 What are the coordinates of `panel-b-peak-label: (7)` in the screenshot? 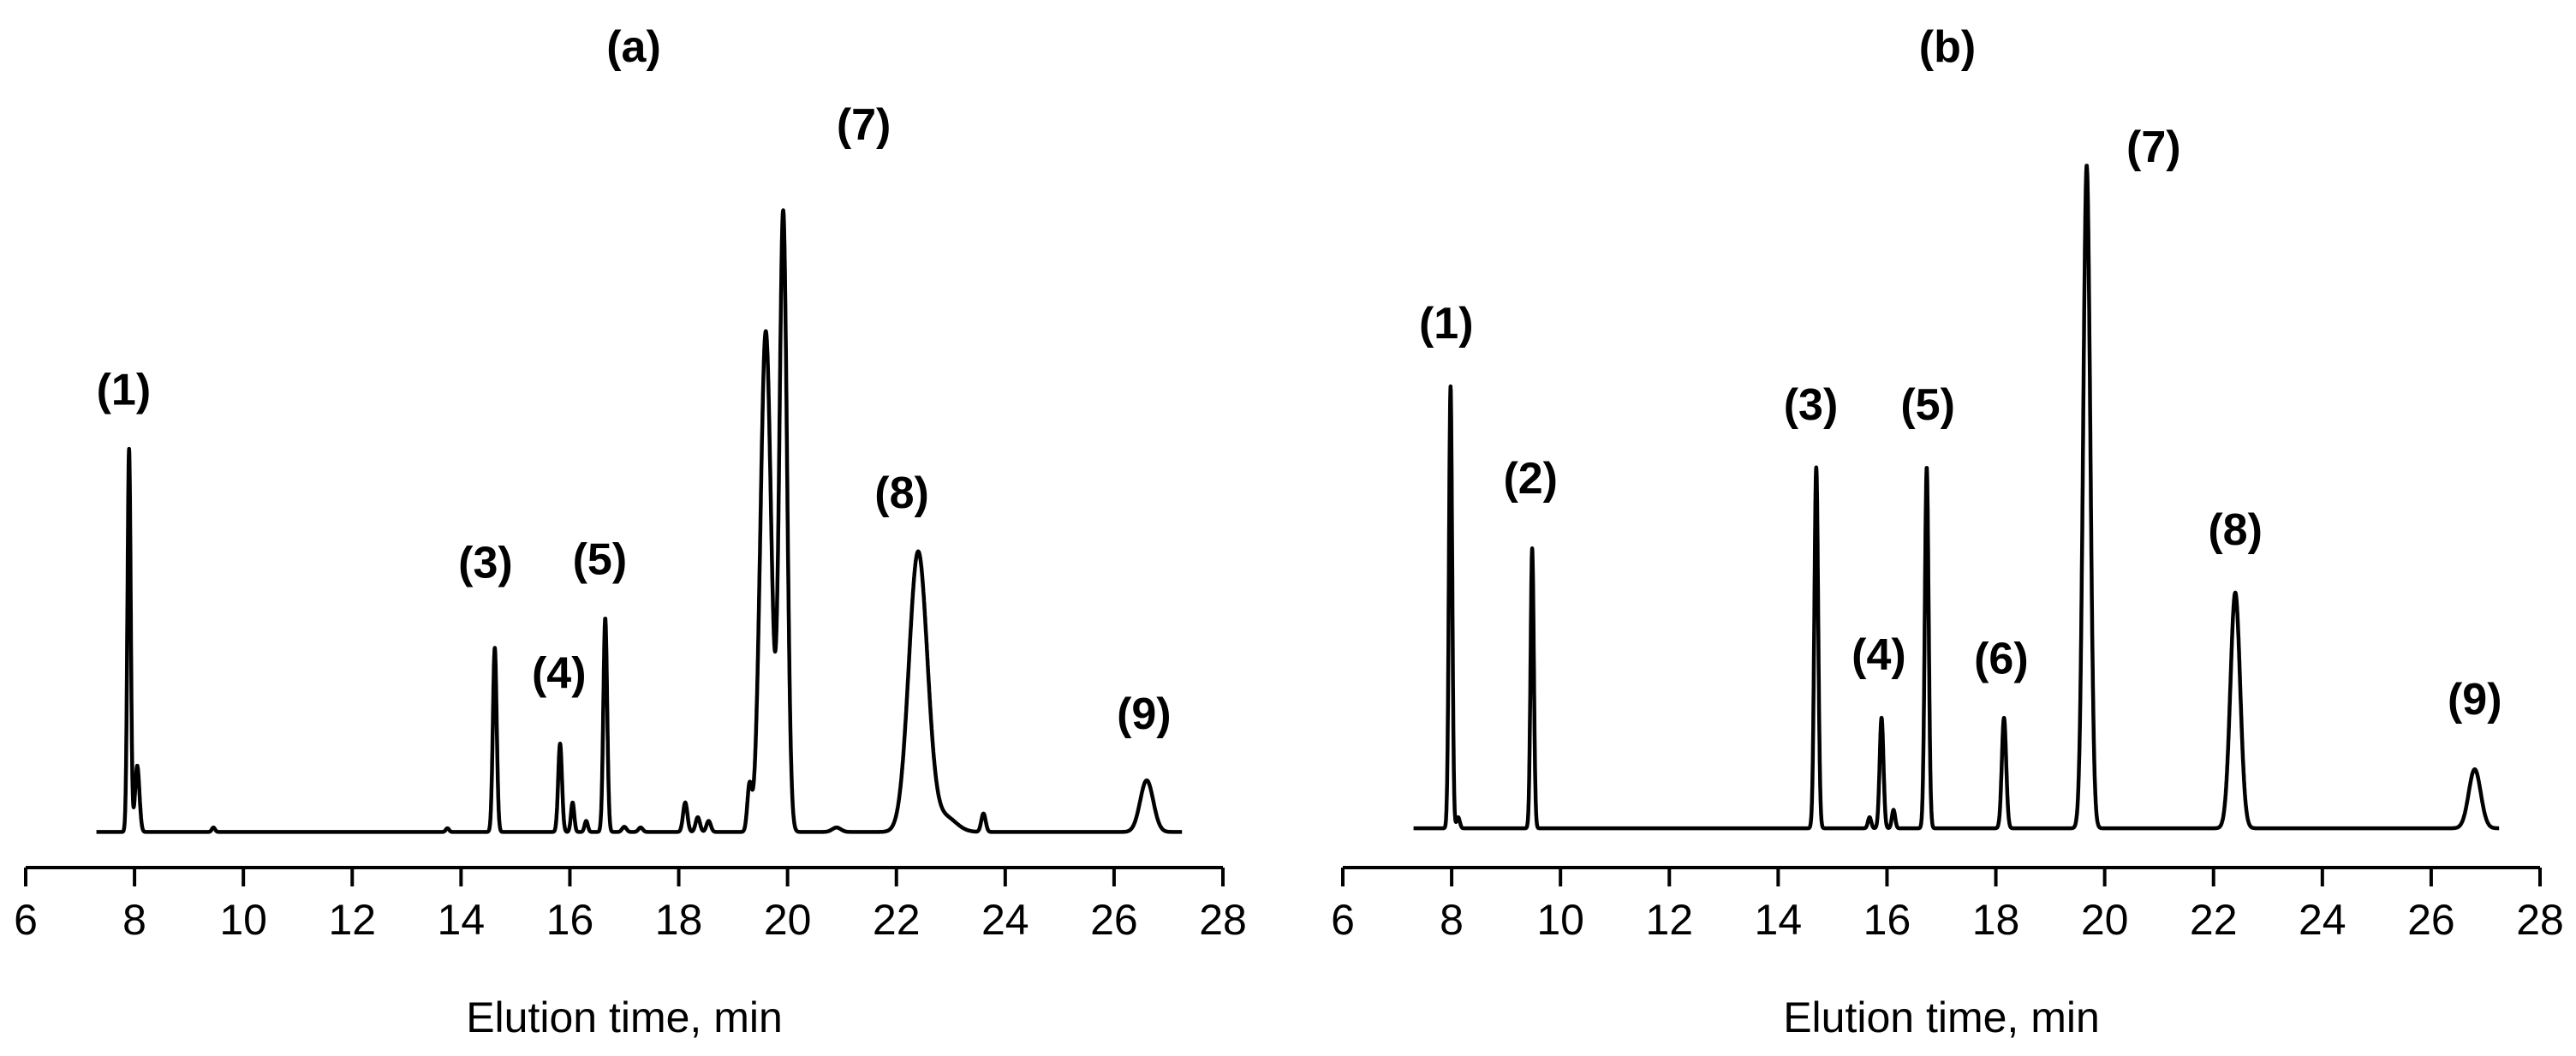 It's located at (2153, 147).